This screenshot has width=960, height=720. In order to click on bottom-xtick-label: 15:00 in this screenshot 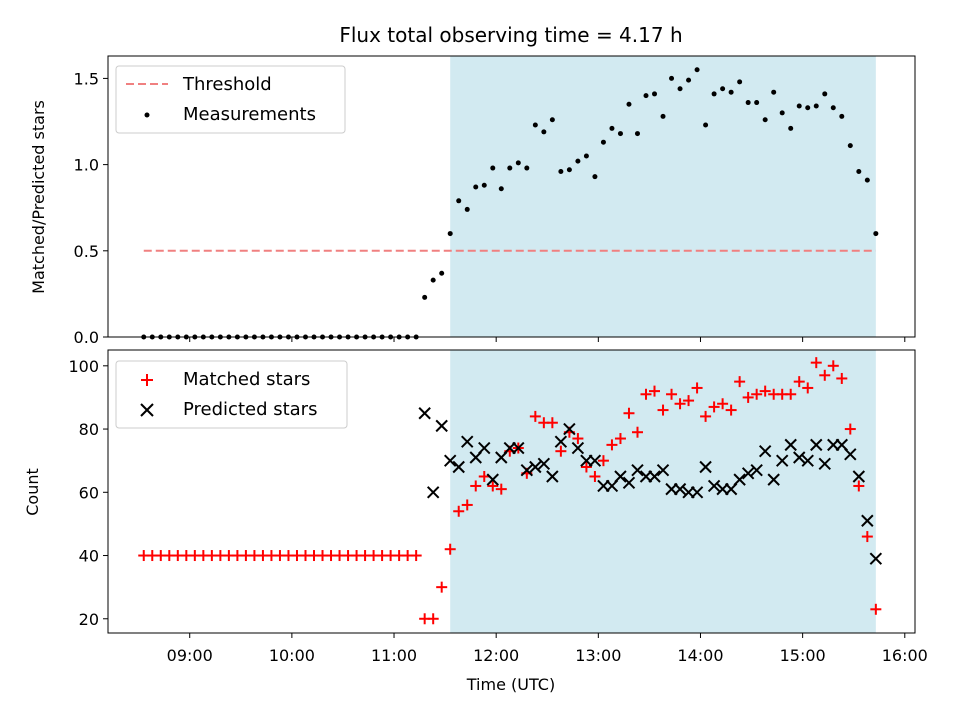, I will do `click(803, 655)`.